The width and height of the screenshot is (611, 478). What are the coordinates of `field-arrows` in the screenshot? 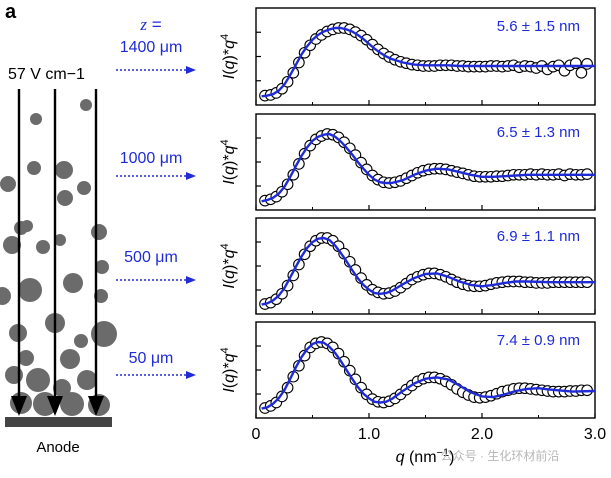 It's located at (57, 252).